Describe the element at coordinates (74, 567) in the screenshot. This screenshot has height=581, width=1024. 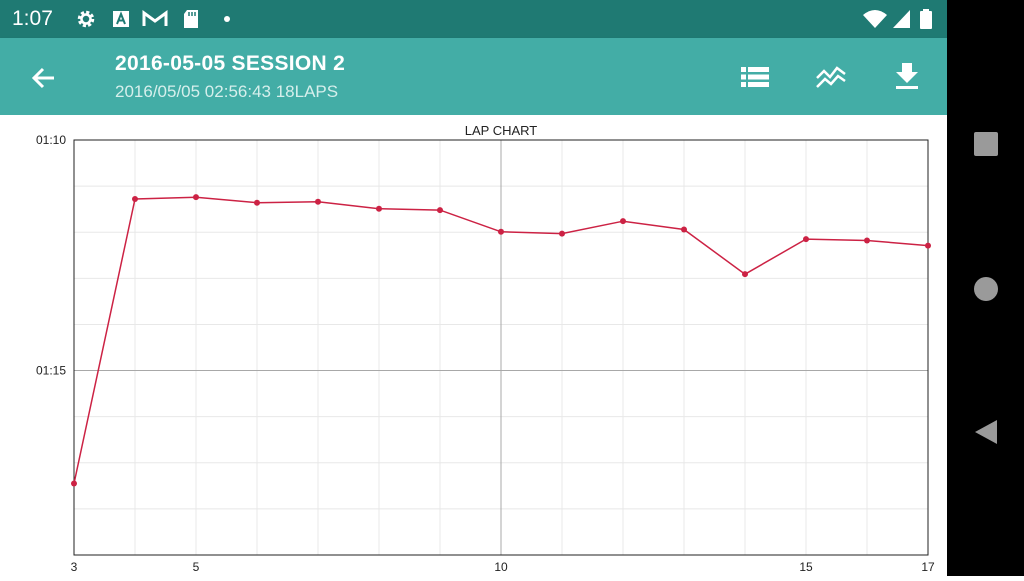
I see `x-tick-label: 3` at that location.